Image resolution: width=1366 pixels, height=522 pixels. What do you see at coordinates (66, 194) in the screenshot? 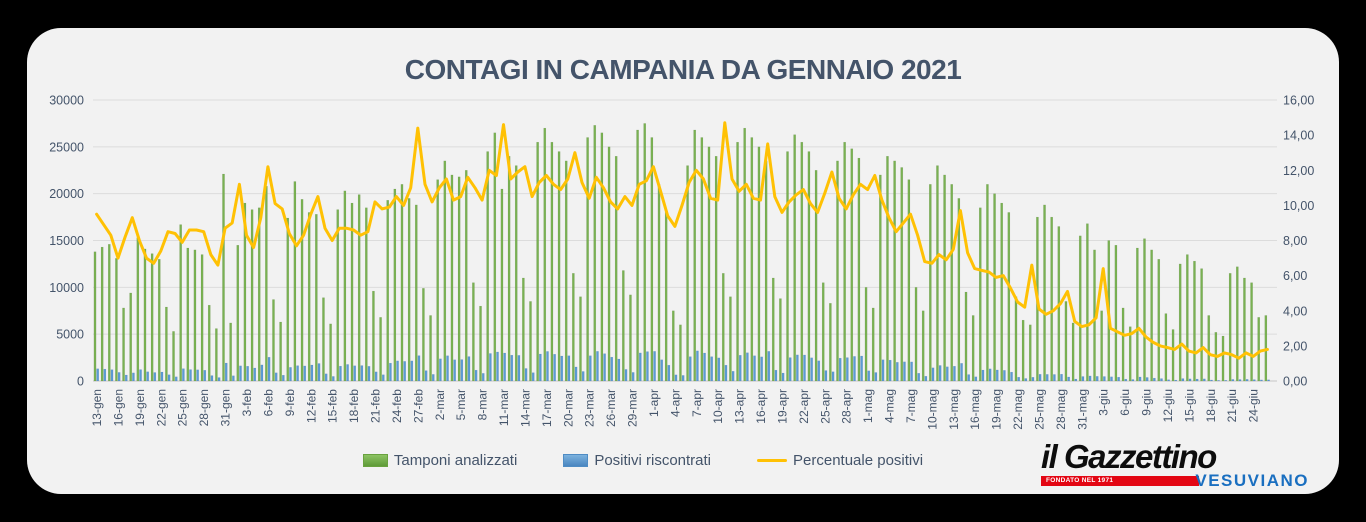
I see `svg-text: 20000` at bounding box center [66, 194].